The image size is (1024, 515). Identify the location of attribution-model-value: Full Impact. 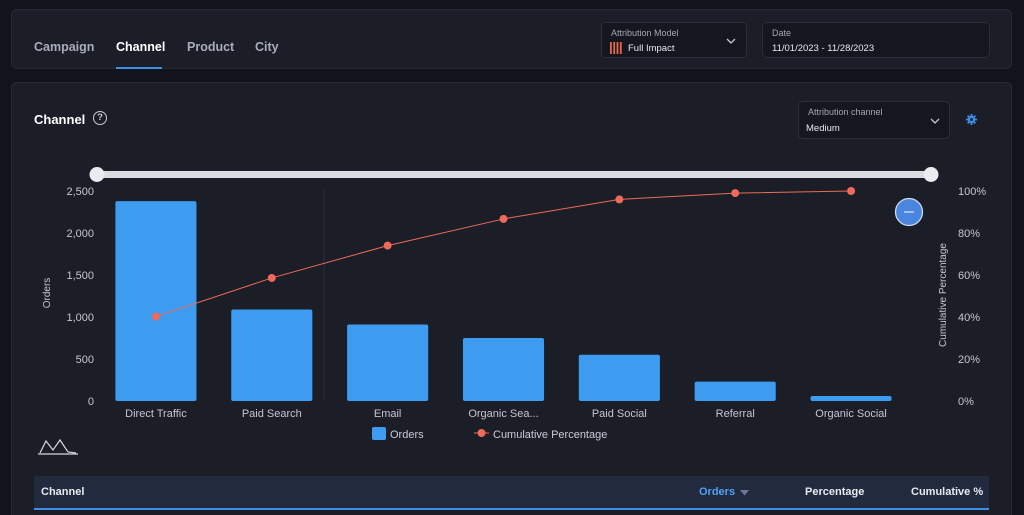
(651, 48).